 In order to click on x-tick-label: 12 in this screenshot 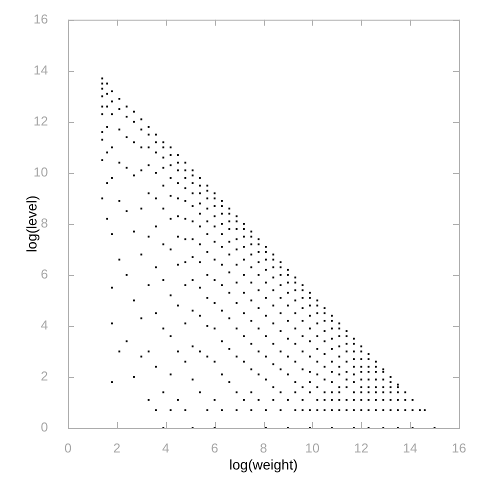, I will do `click(361, 448)`.